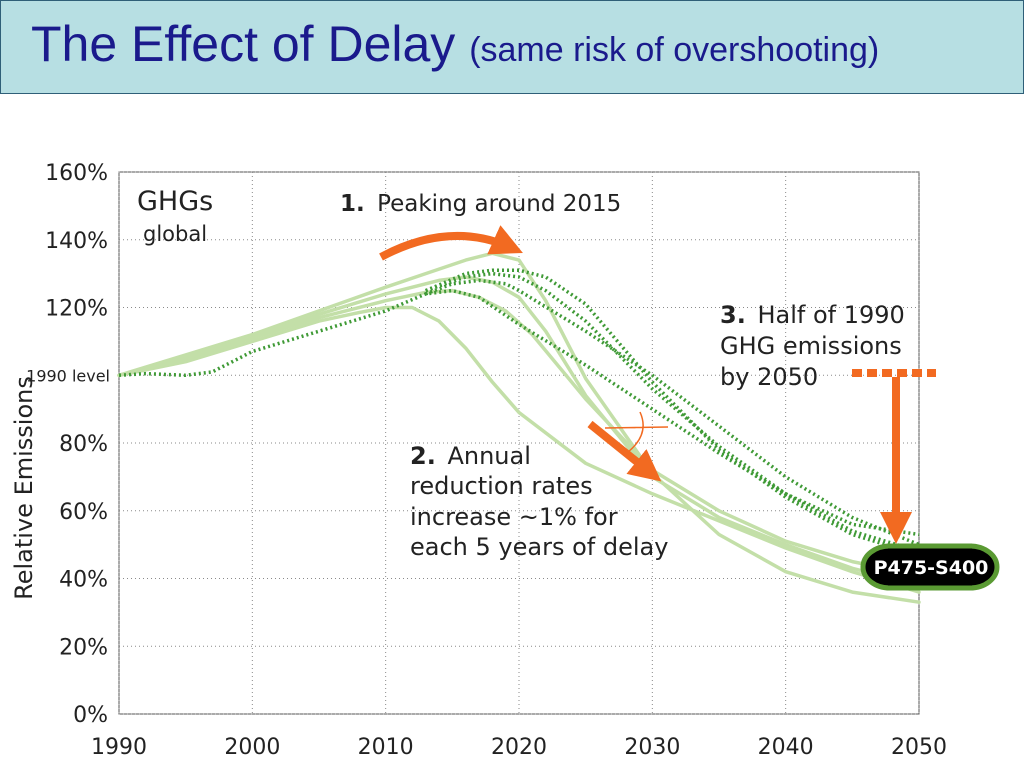 The width and height of the screenshot is (1024, 768). What do you see at coordinates (175, 234) in the screenshot?
I see `panel-sublabel: global` at bounding box center [175, 234].